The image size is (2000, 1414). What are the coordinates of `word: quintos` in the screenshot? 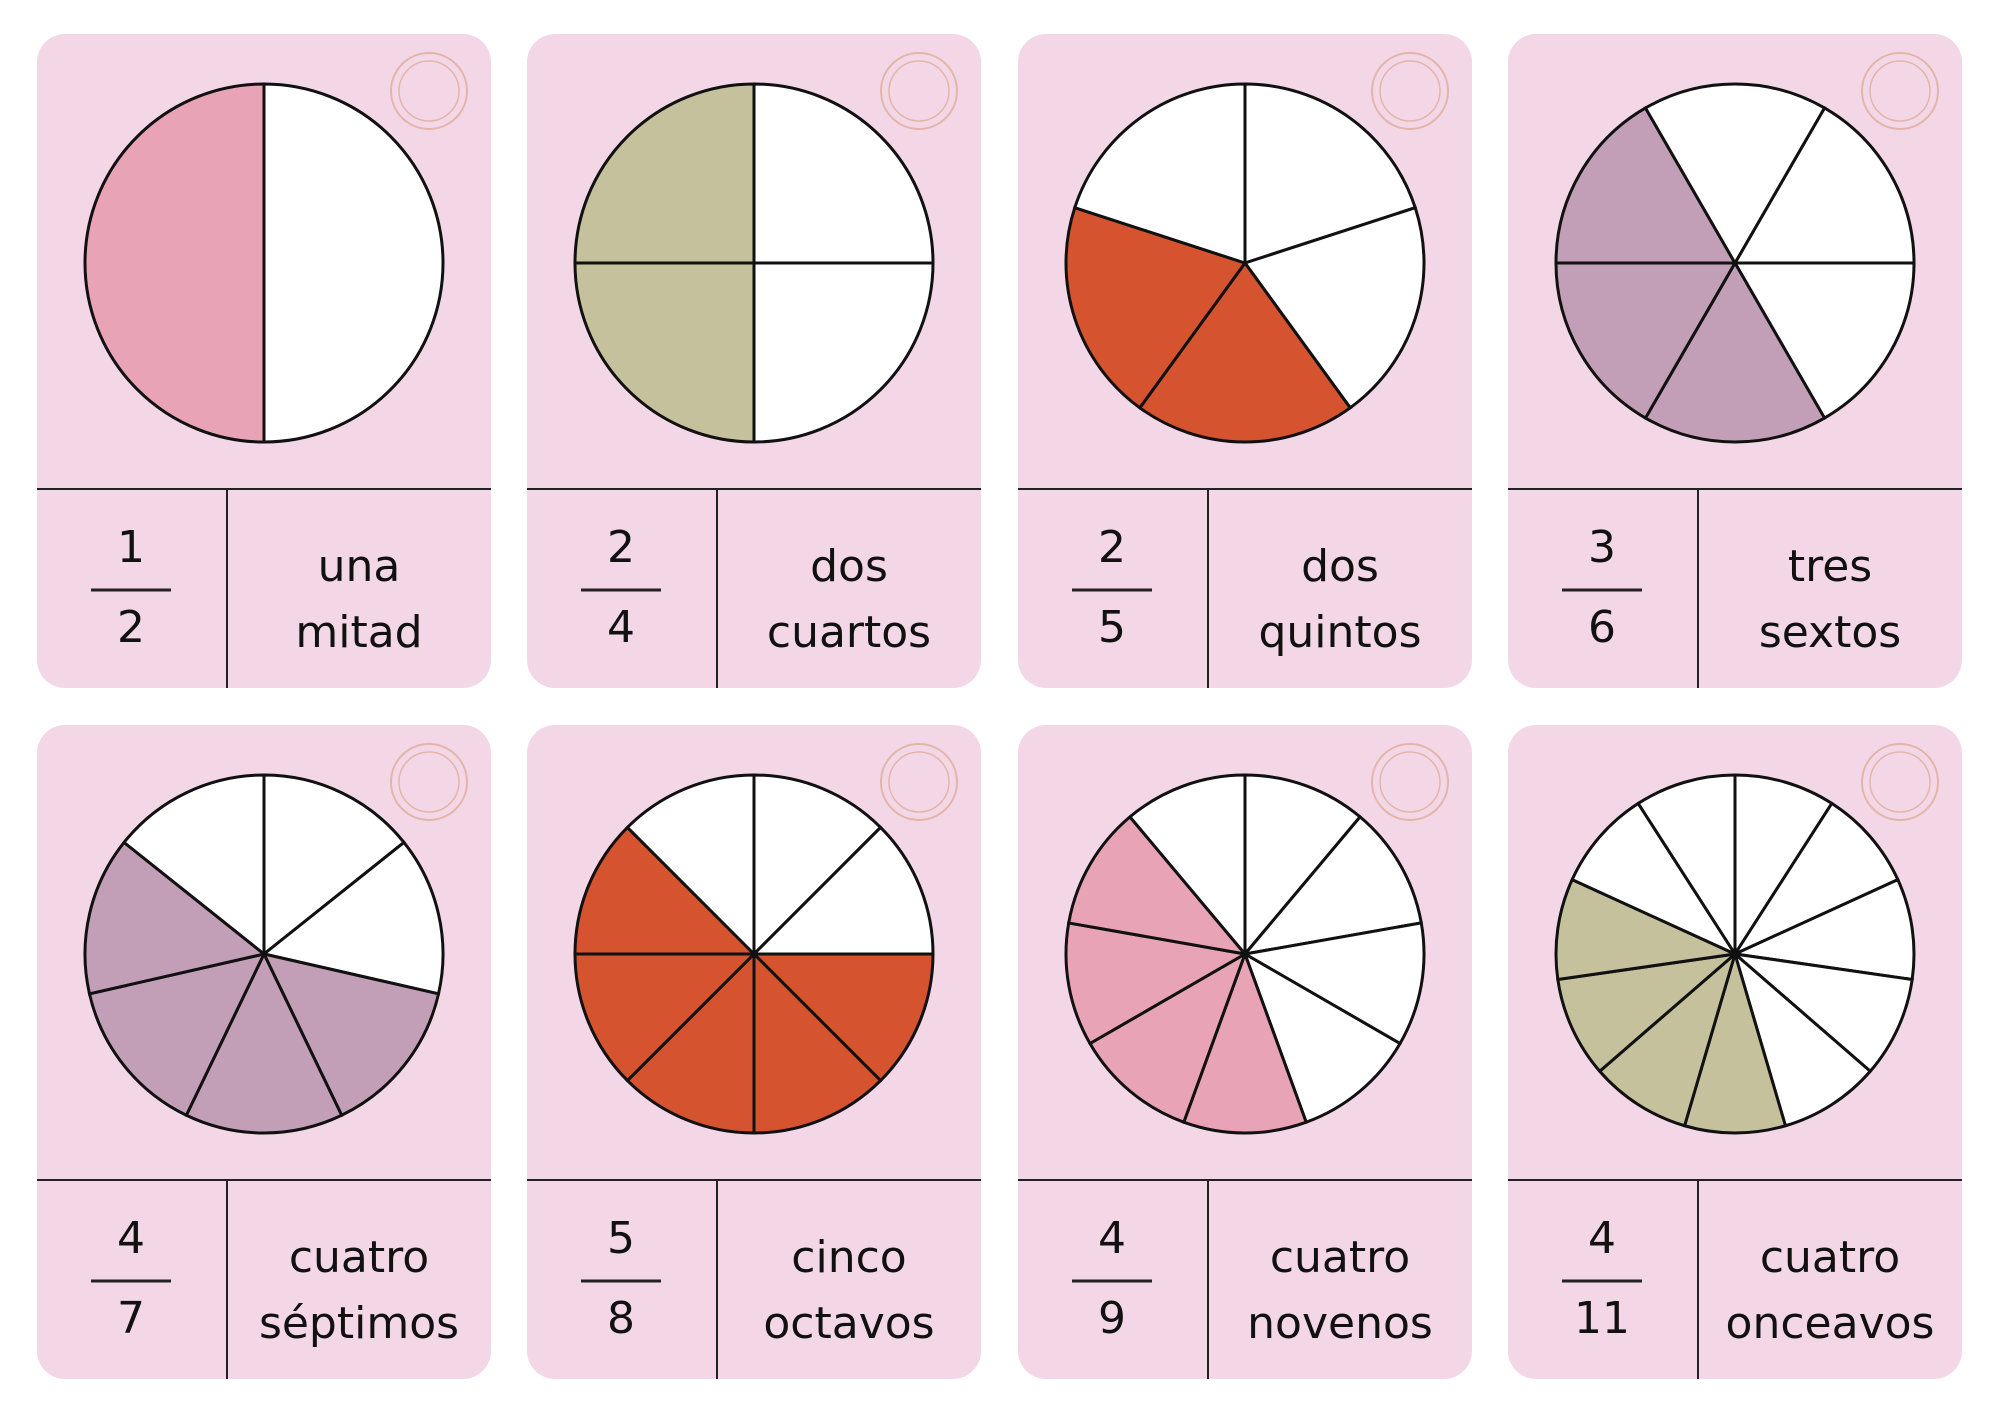 It's located at (1340, 632).